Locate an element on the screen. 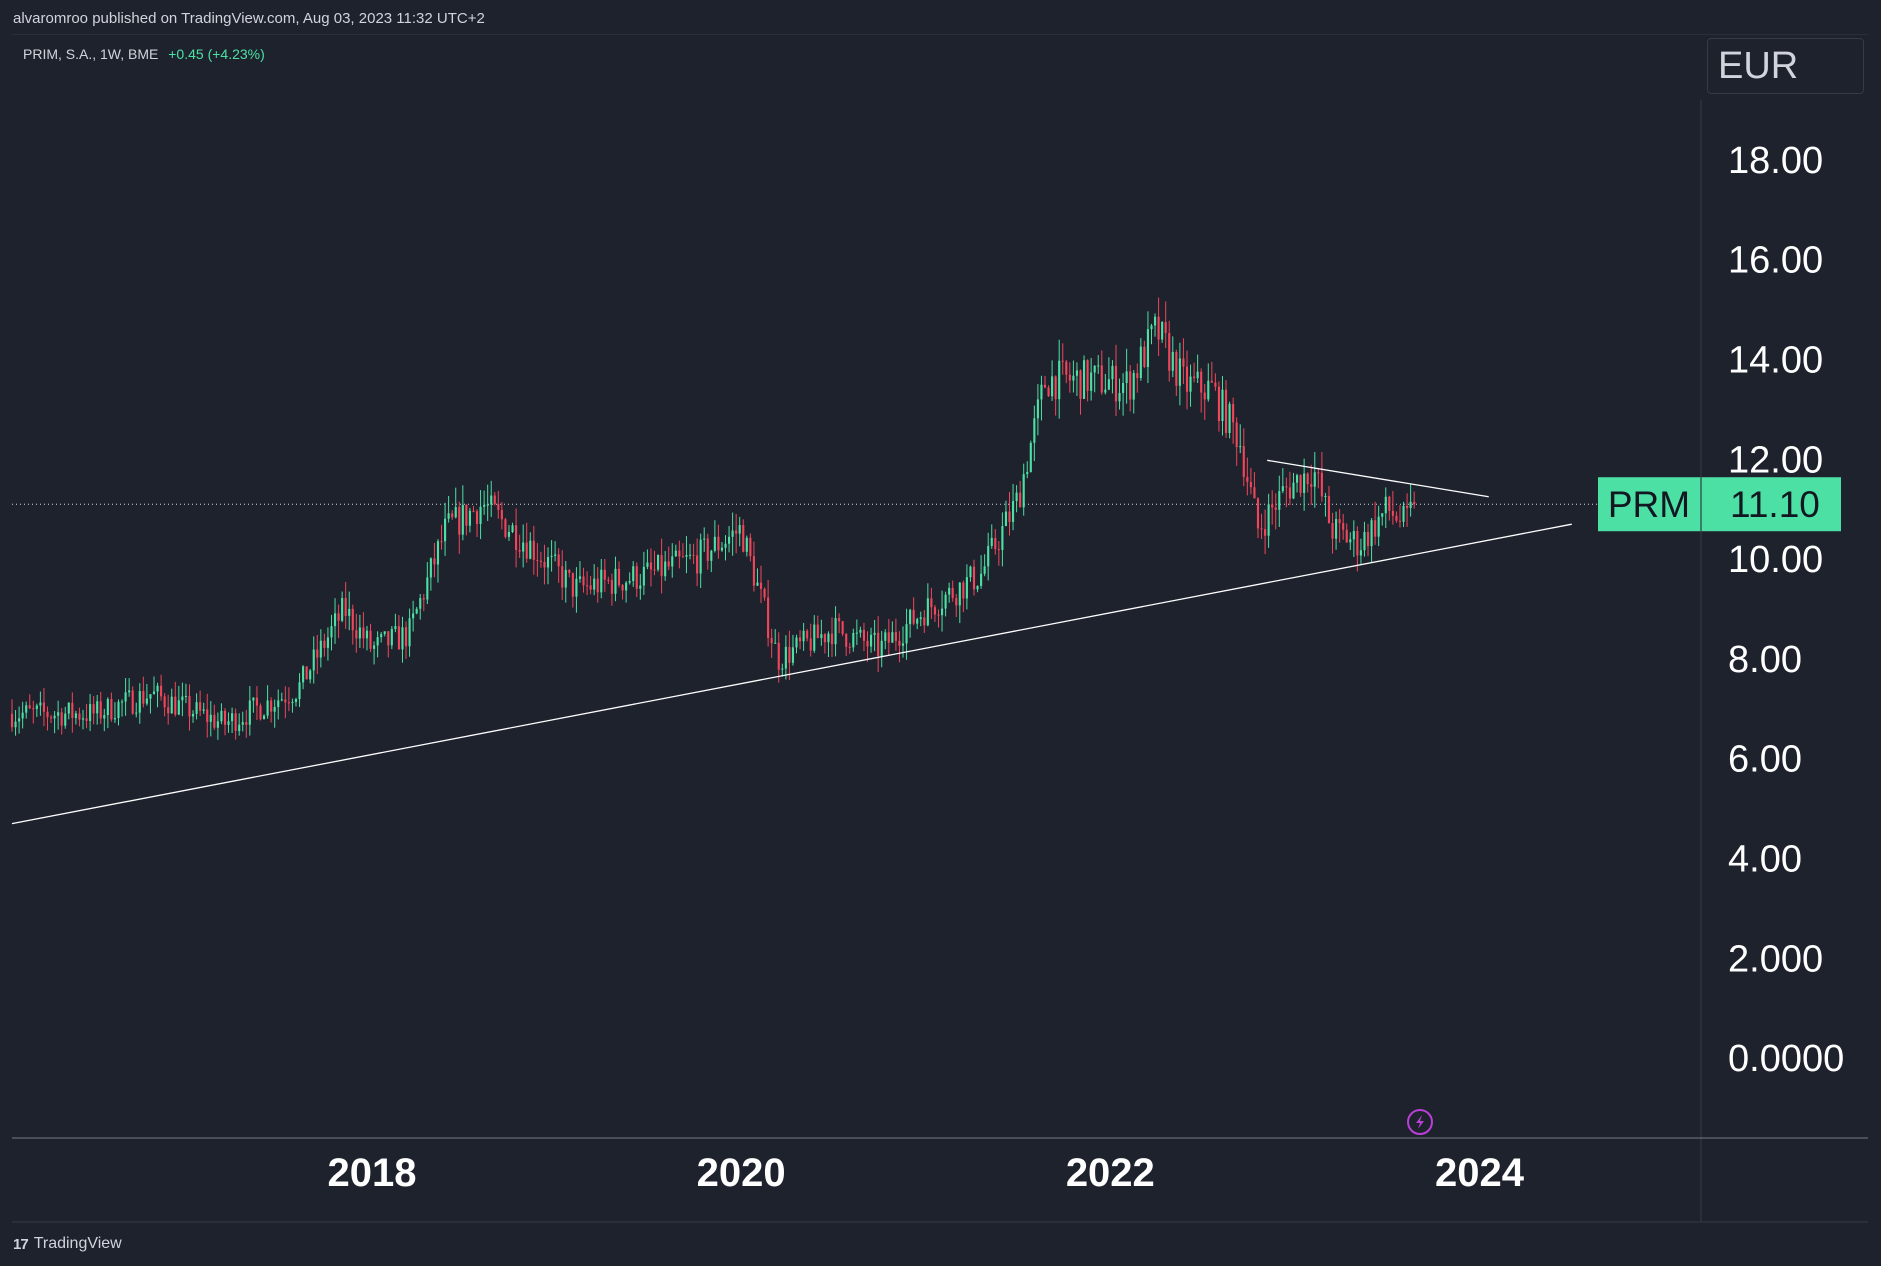 The height and width of the screenshot is (1266, 1881). tradingview-logo-icon: 17 is located at coordinates (21, 1244).